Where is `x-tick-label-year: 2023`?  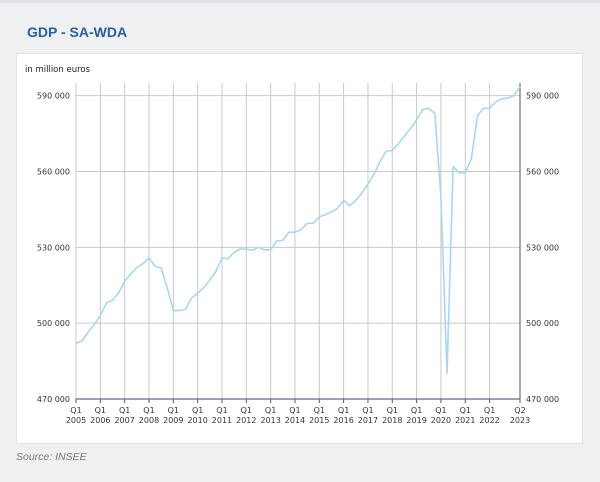
x-tick-label-year: 2023 is located at coordinates (520, 420).